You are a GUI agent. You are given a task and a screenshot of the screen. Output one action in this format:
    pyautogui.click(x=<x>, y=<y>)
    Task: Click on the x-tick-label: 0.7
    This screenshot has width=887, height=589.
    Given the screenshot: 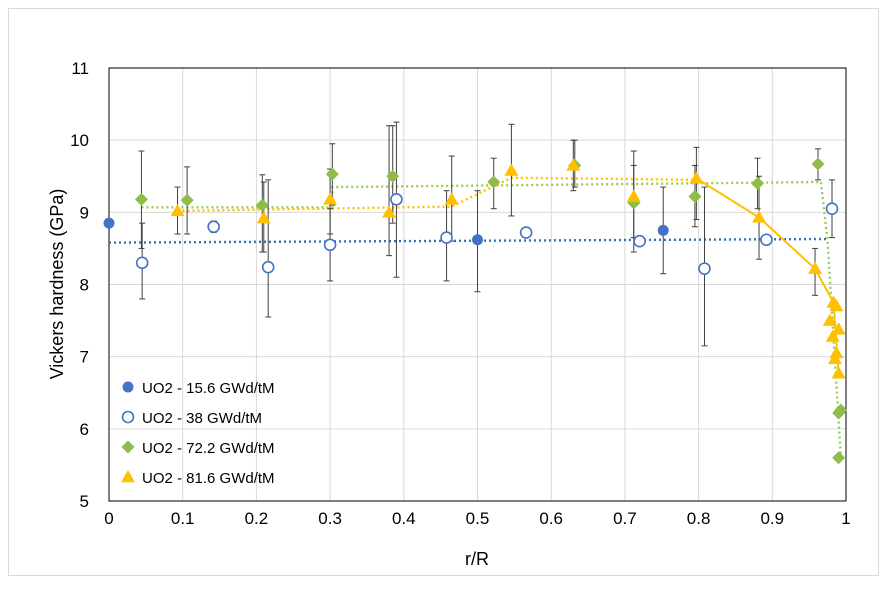 What is the action you would take?
    pyautogui.click(x=625, y=518)
    